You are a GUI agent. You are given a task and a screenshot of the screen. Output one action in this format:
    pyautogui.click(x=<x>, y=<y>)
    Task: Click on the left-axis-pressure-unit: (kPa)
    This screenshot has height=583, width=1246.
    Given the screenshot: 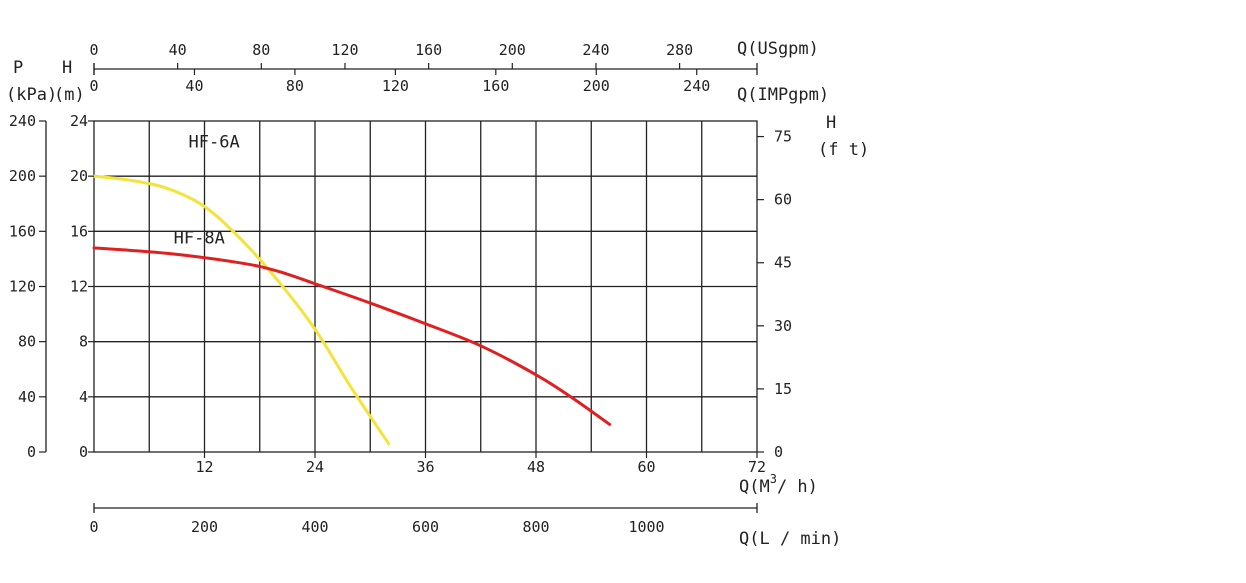 What is the action you would take?
    pyautogui.click(x=31, y=95)
    